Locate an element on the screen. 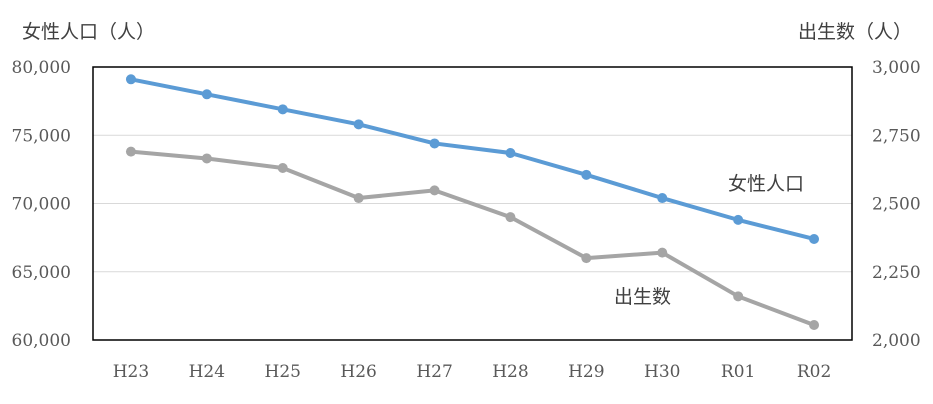 This screenshot has height=404, width=933. x-tick-label: H29 is located at coordinates (586, 372).